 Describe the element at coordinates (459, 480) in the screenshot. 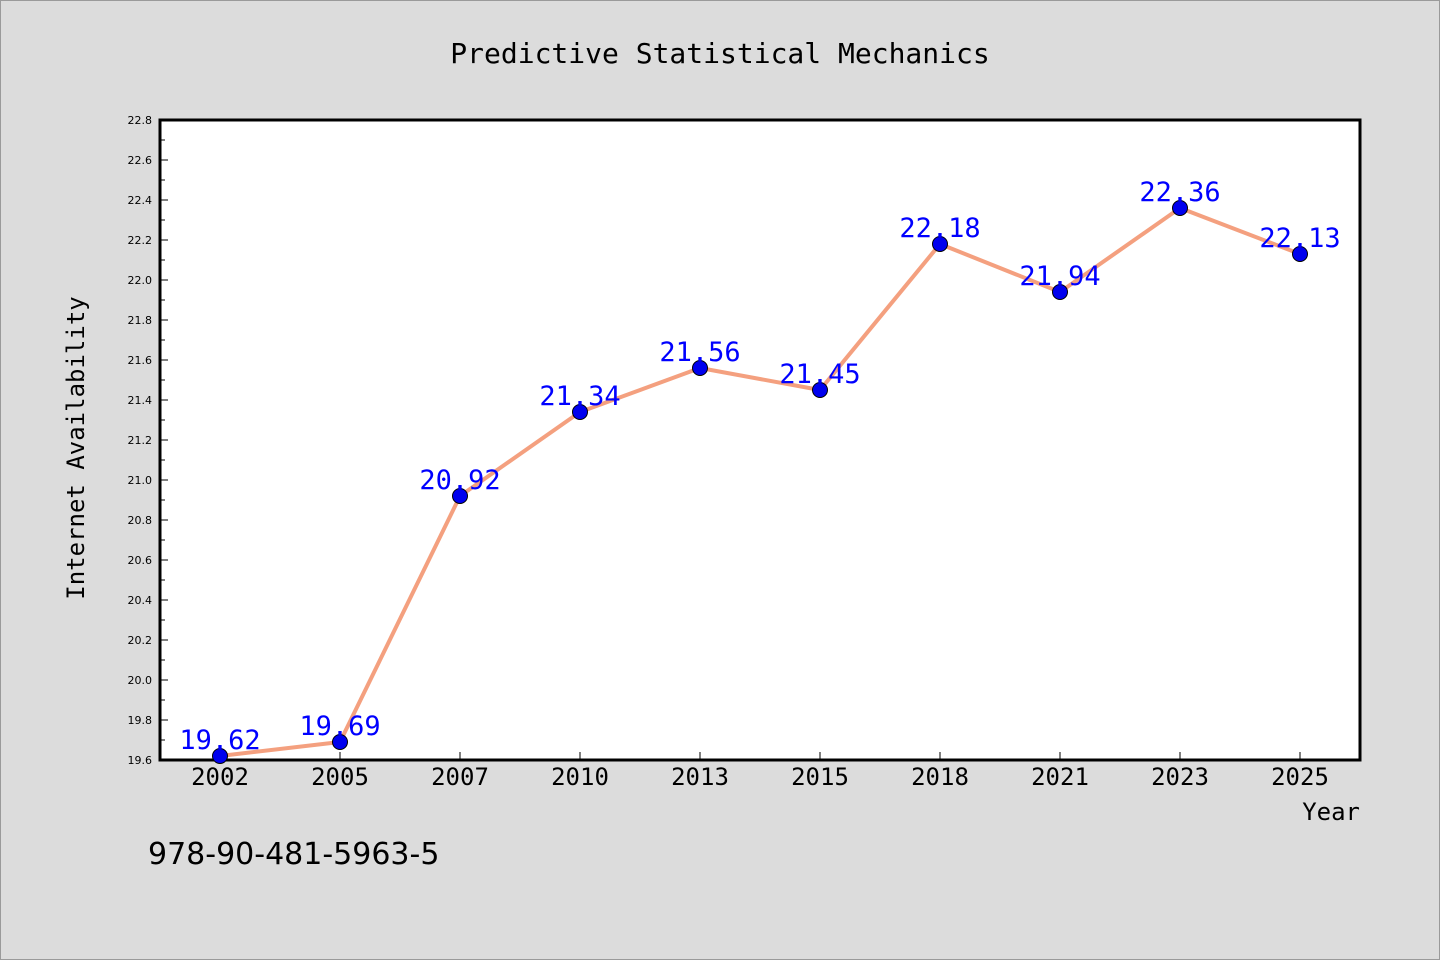

I see `data-label: 20.92` at that location.